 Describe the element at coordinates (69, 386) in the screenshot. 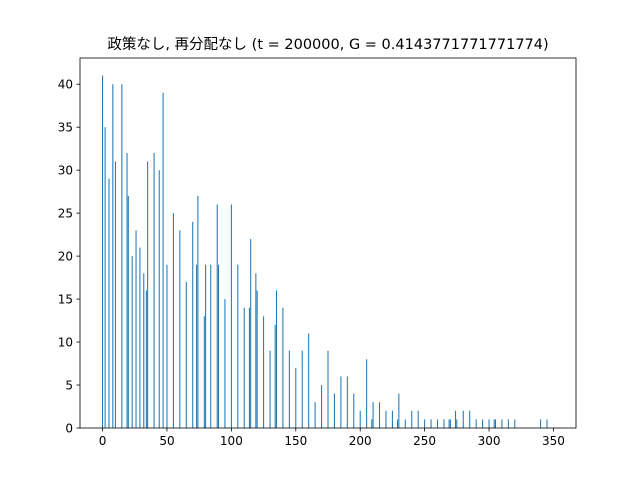

I see `y-tick-label: 5` at that location.